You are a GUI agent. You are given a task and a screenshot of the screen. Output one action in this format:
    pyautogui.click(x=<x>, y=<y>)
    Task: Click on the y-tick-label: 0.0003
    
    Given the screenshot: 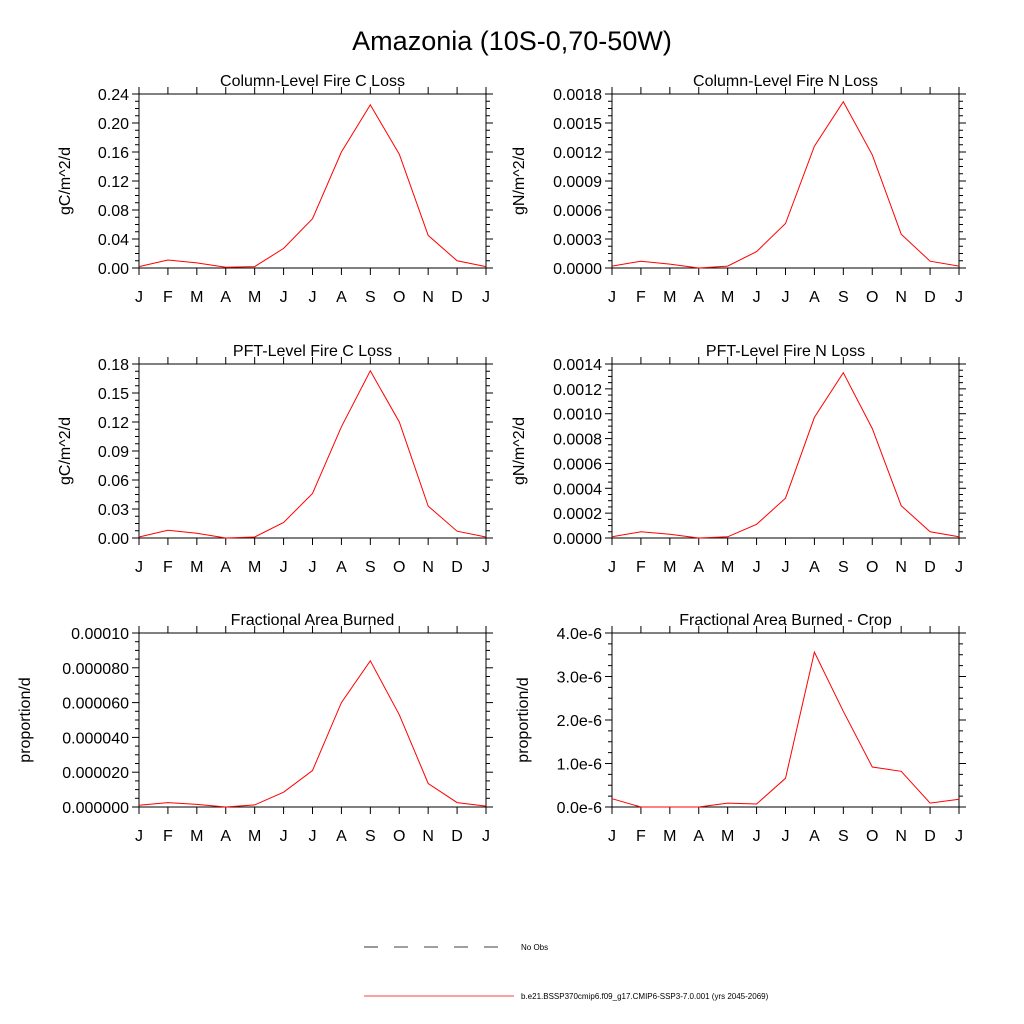 What is the action you would take?
    pyautogui.click(x=577, y=240)
    